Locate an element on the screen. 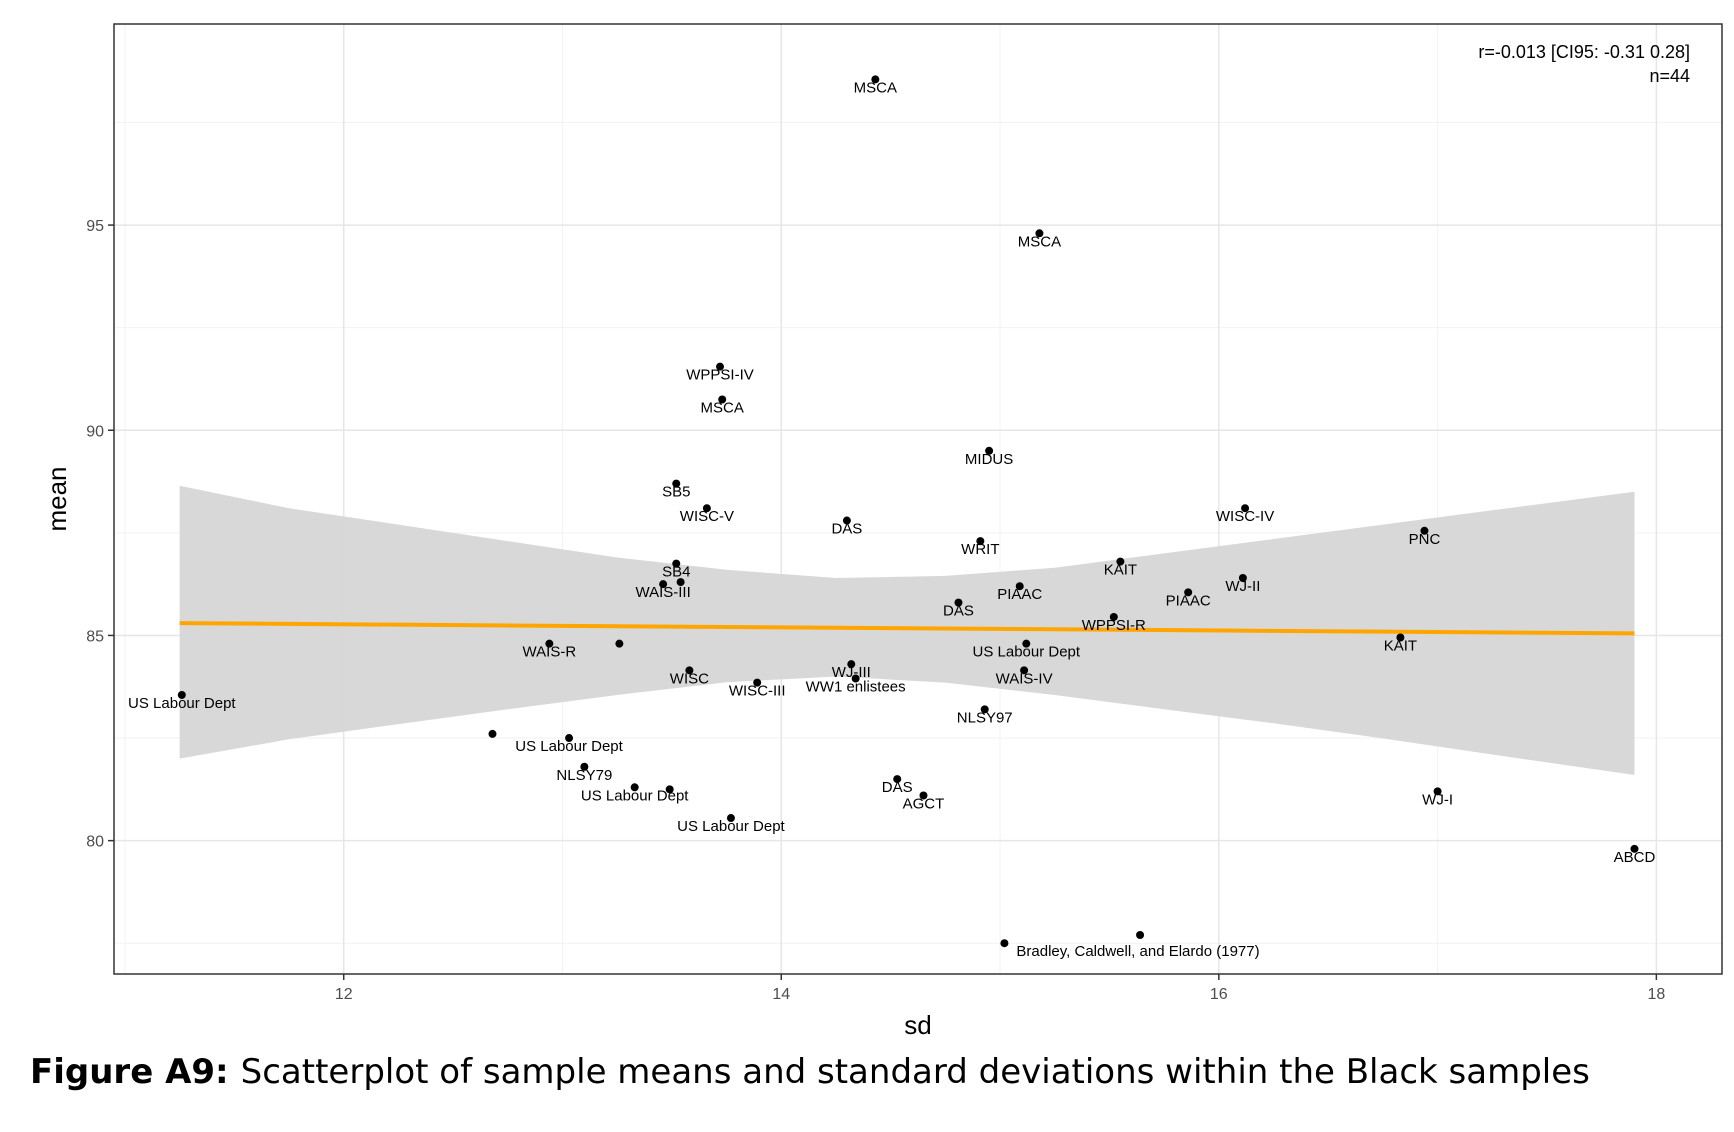 Image resolution: width=1734 pixels, height=1132 pixels. point-label: NLSY97 is located at coordinates (985, 717).